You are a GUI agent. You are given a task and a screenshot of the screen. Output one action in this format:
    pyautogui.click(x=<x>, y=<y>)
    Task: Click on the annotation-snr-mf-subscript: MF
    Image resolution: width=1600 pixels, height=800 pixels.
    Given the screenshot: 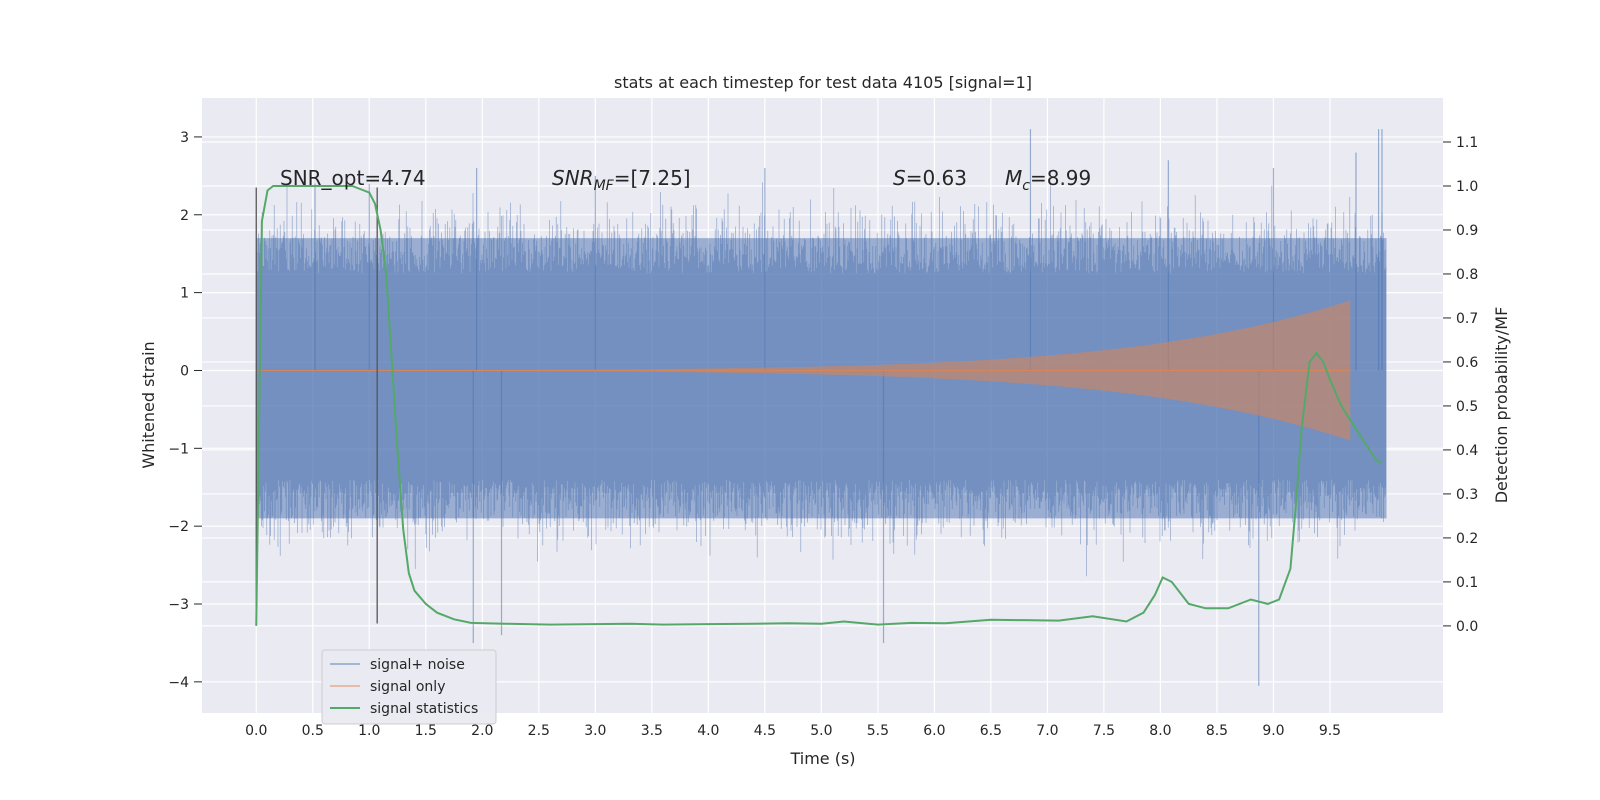 What is the action you would take?
    pyautogui.click(x=604, y=186)
    